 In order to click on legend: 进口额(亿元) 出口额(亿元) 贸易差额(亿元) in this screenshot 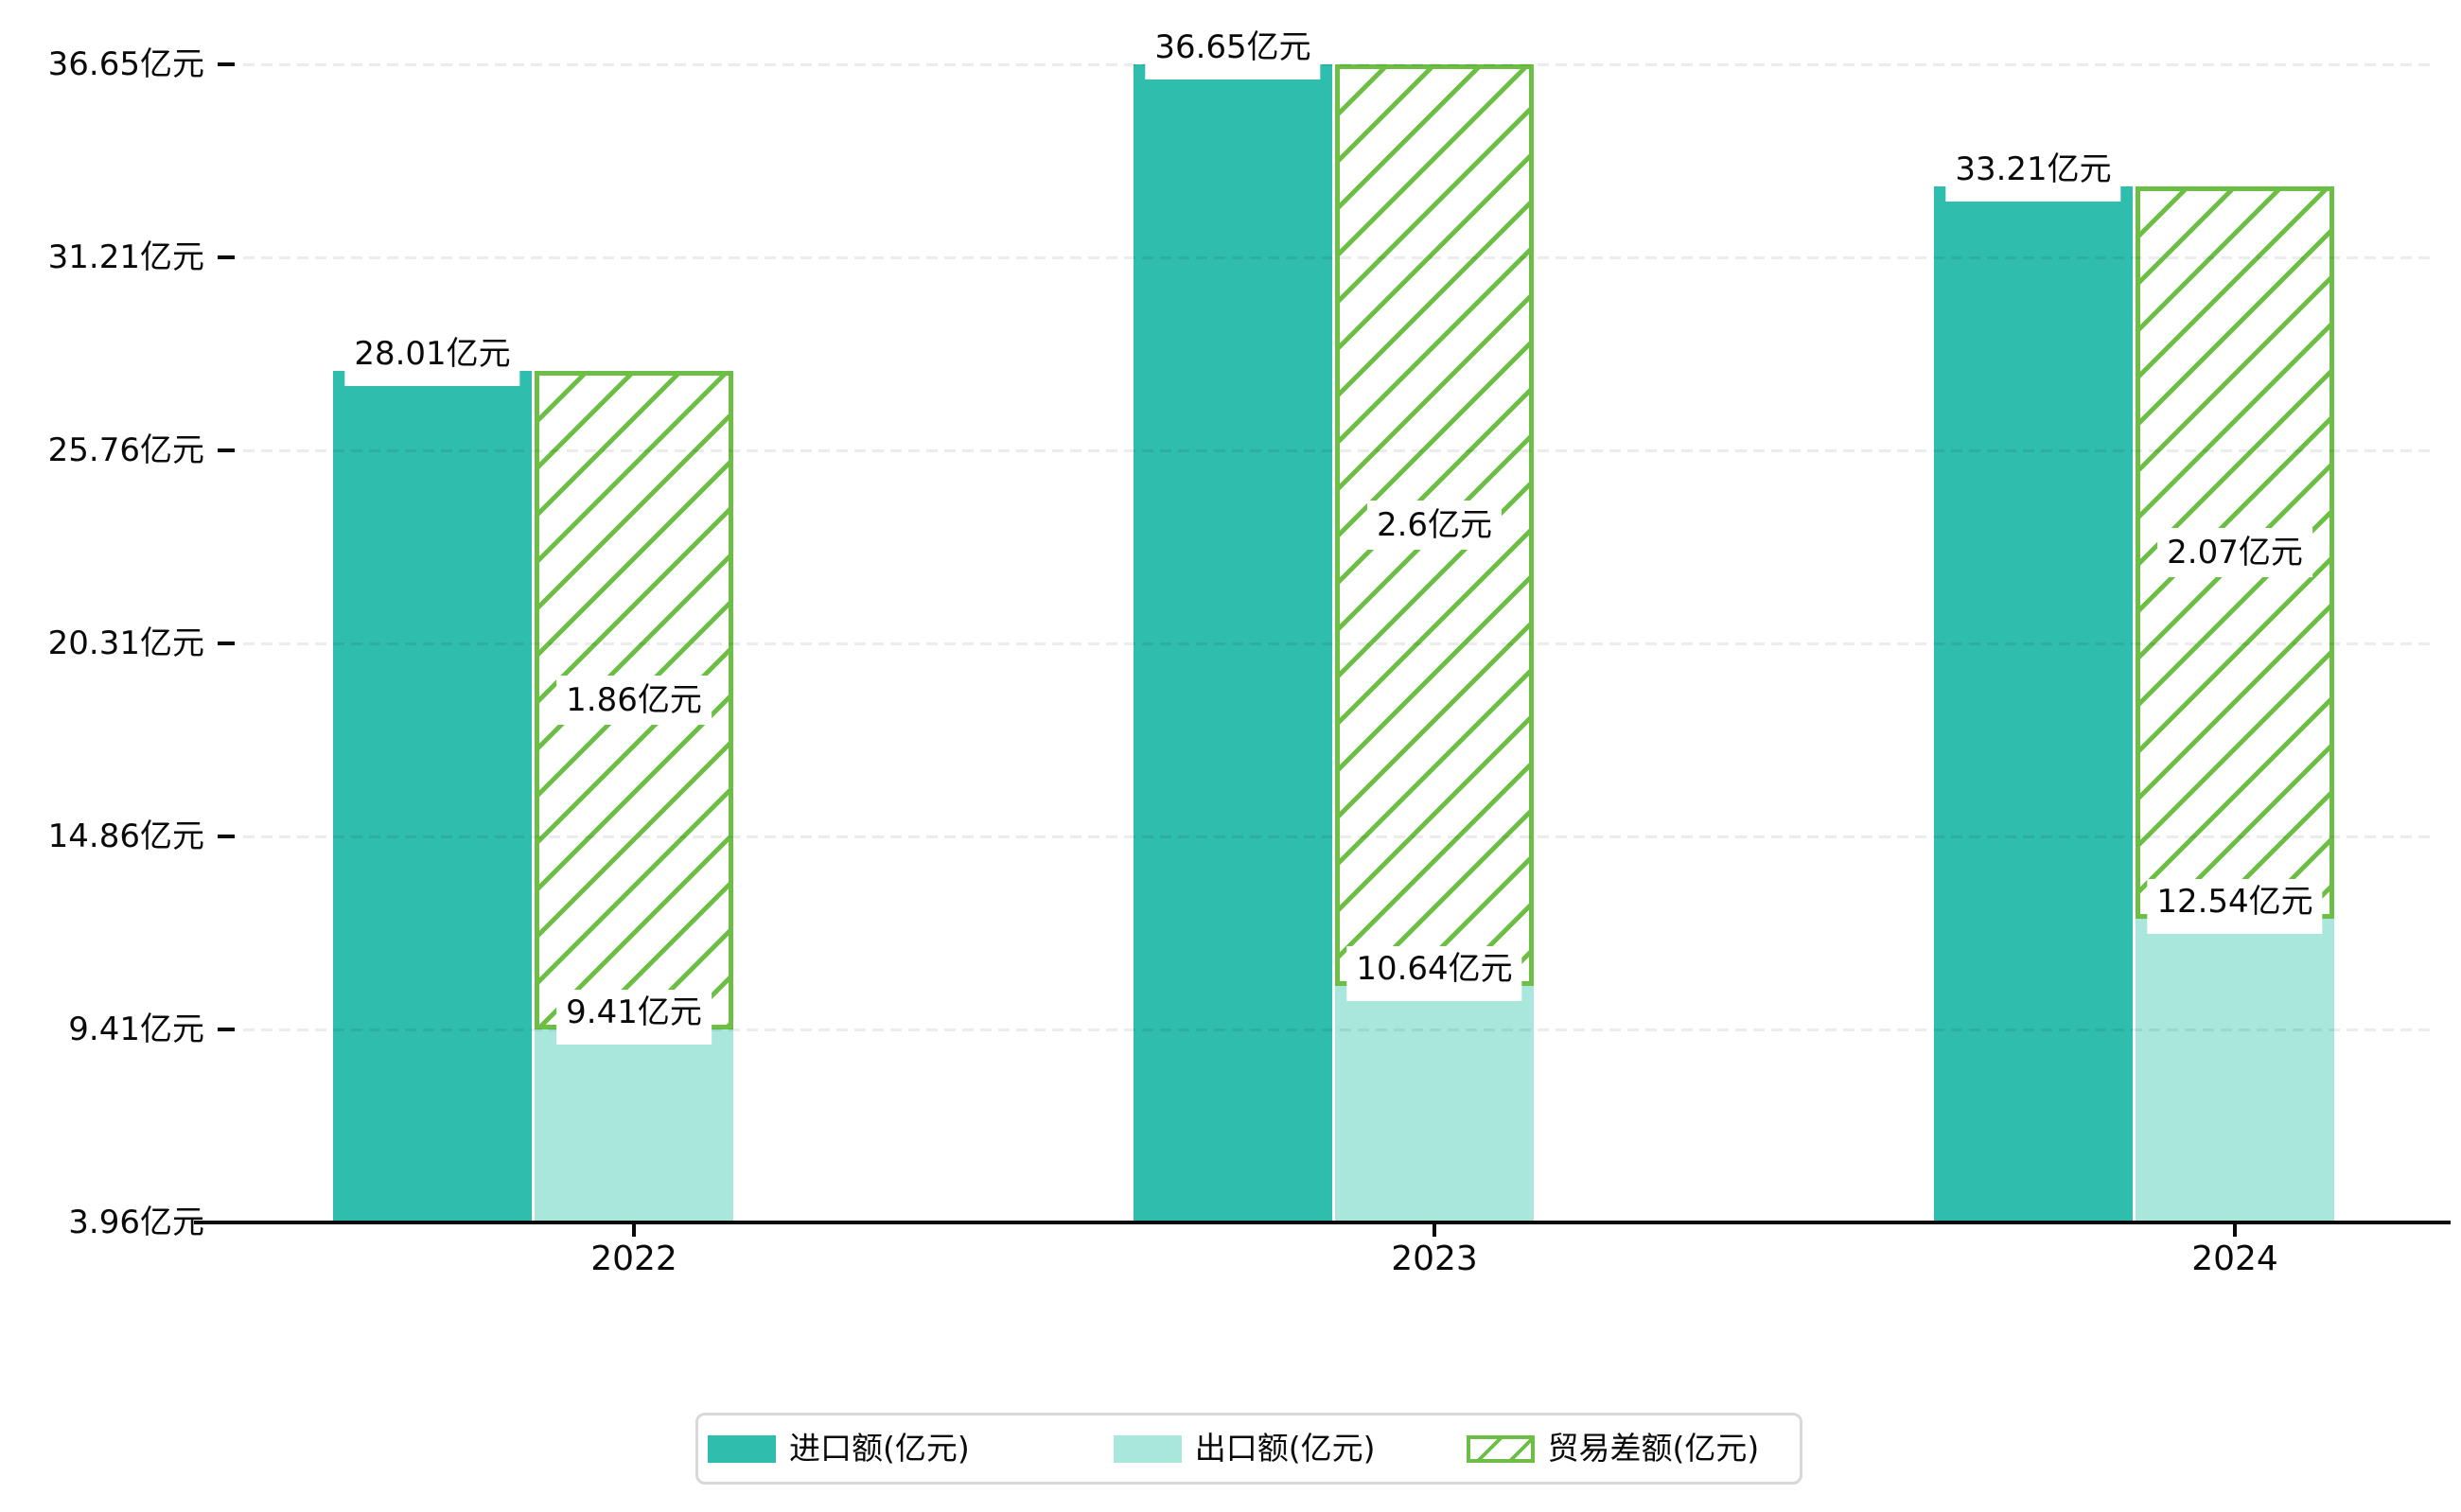, I will do `click(1248, 1449)`.